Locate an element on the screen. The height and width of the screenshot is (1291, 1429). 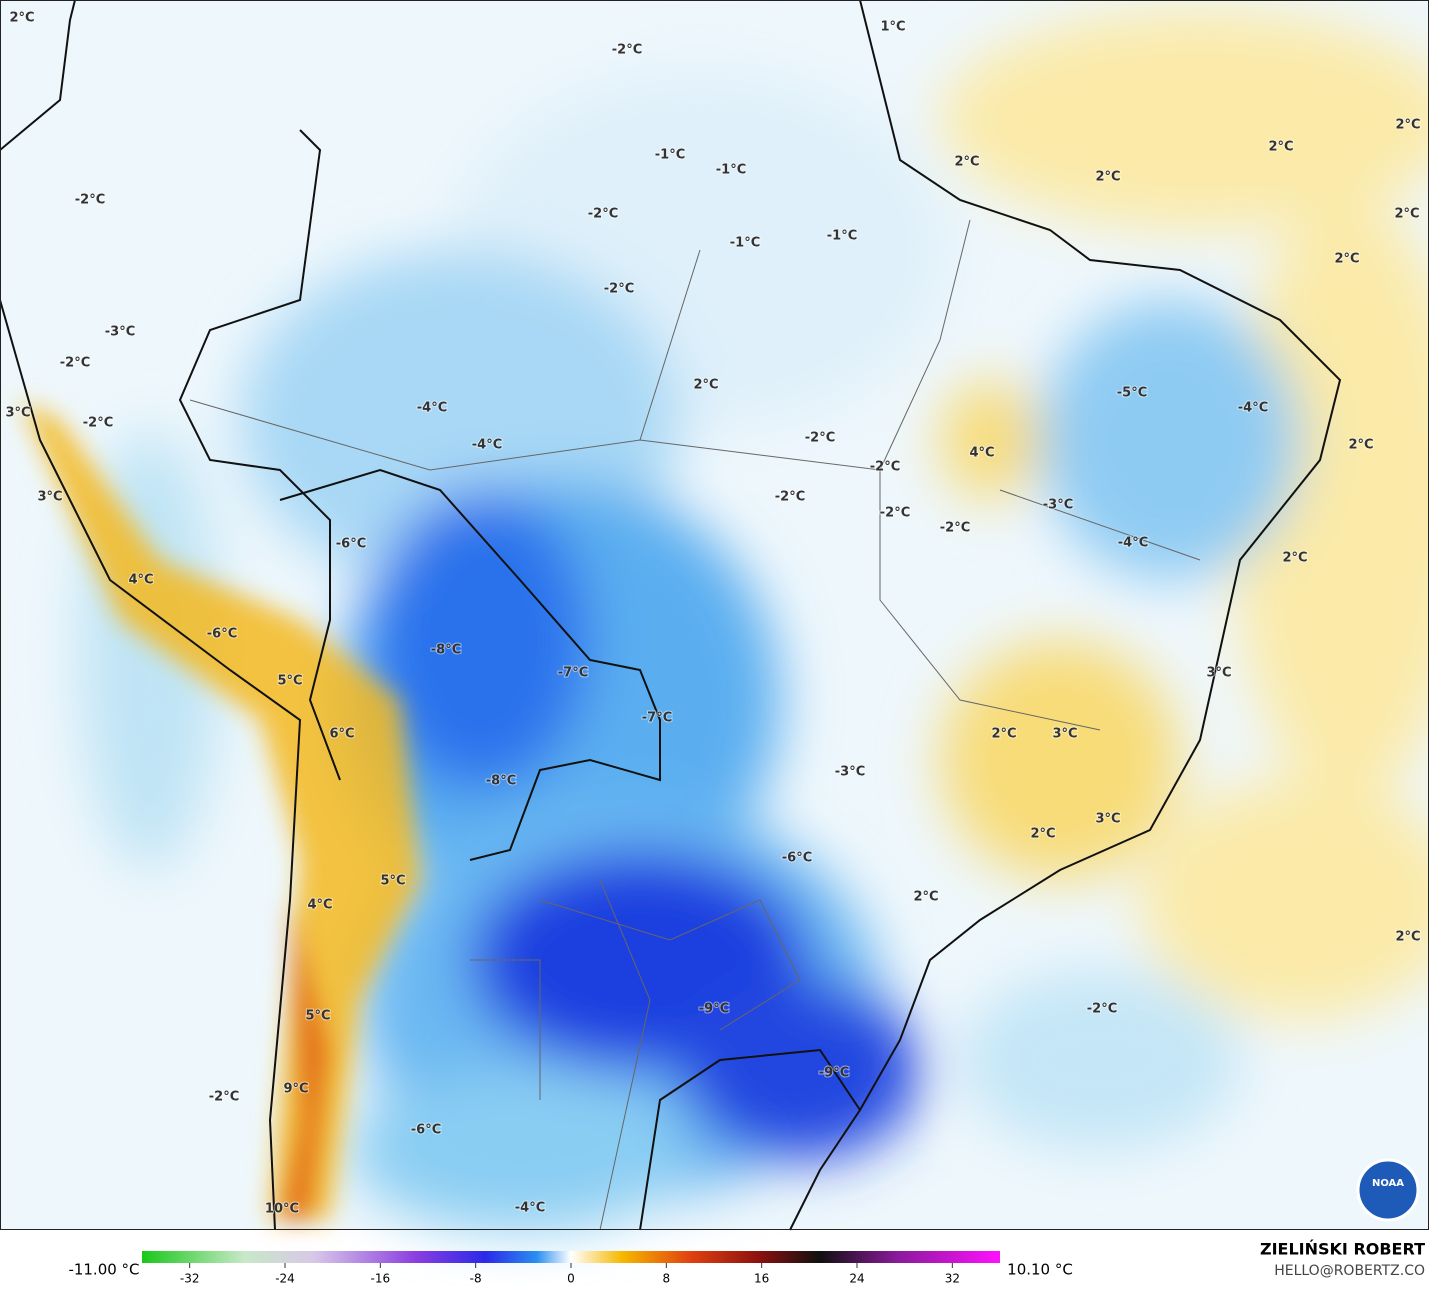
colorbar-tick-label: 16 is located at coordinates (761, 1279).